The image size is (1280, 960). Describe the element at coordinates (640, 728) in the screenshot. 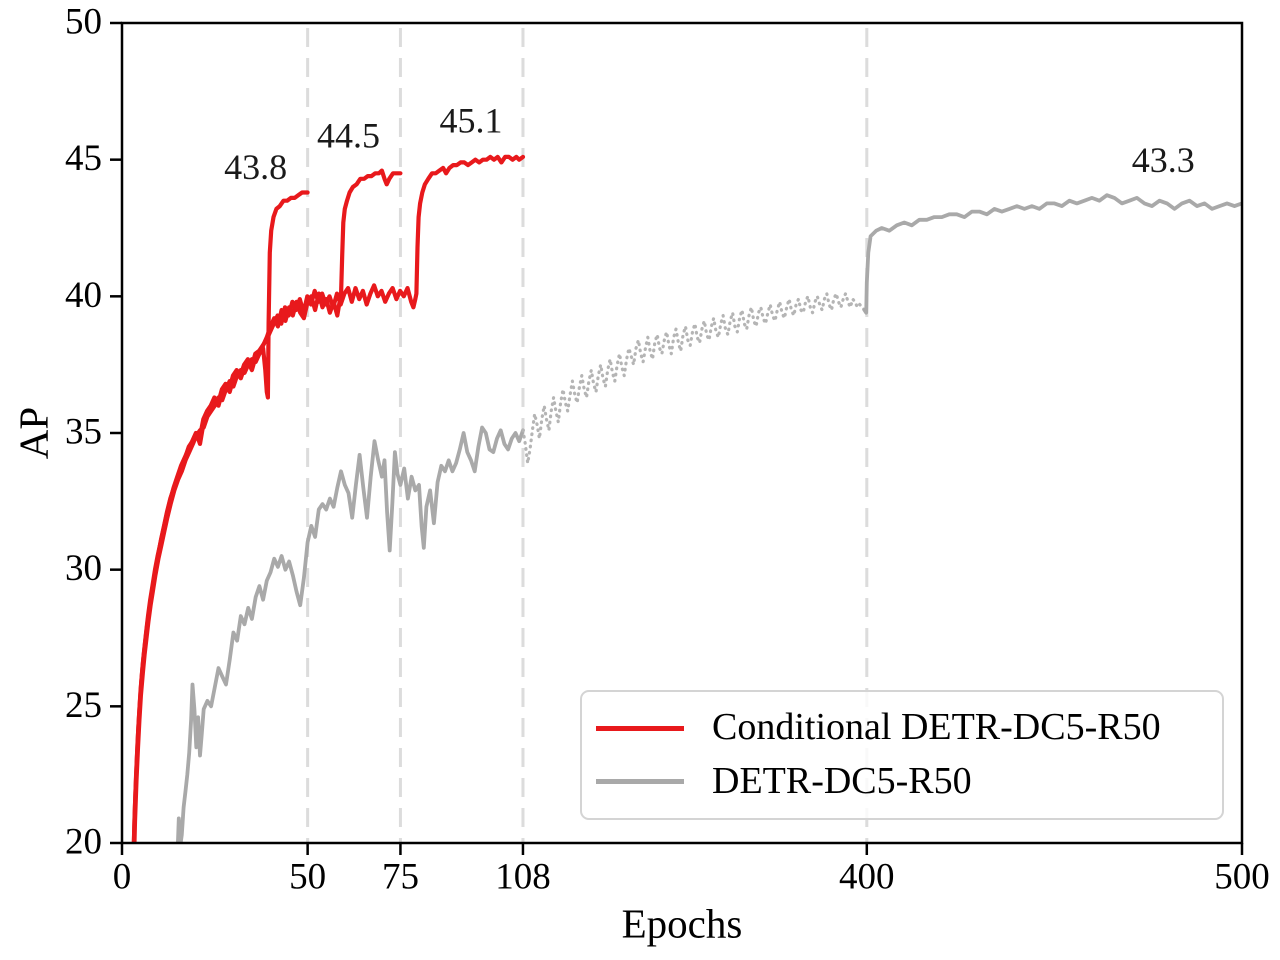

I see `legend-red-line-swatch` at that location.